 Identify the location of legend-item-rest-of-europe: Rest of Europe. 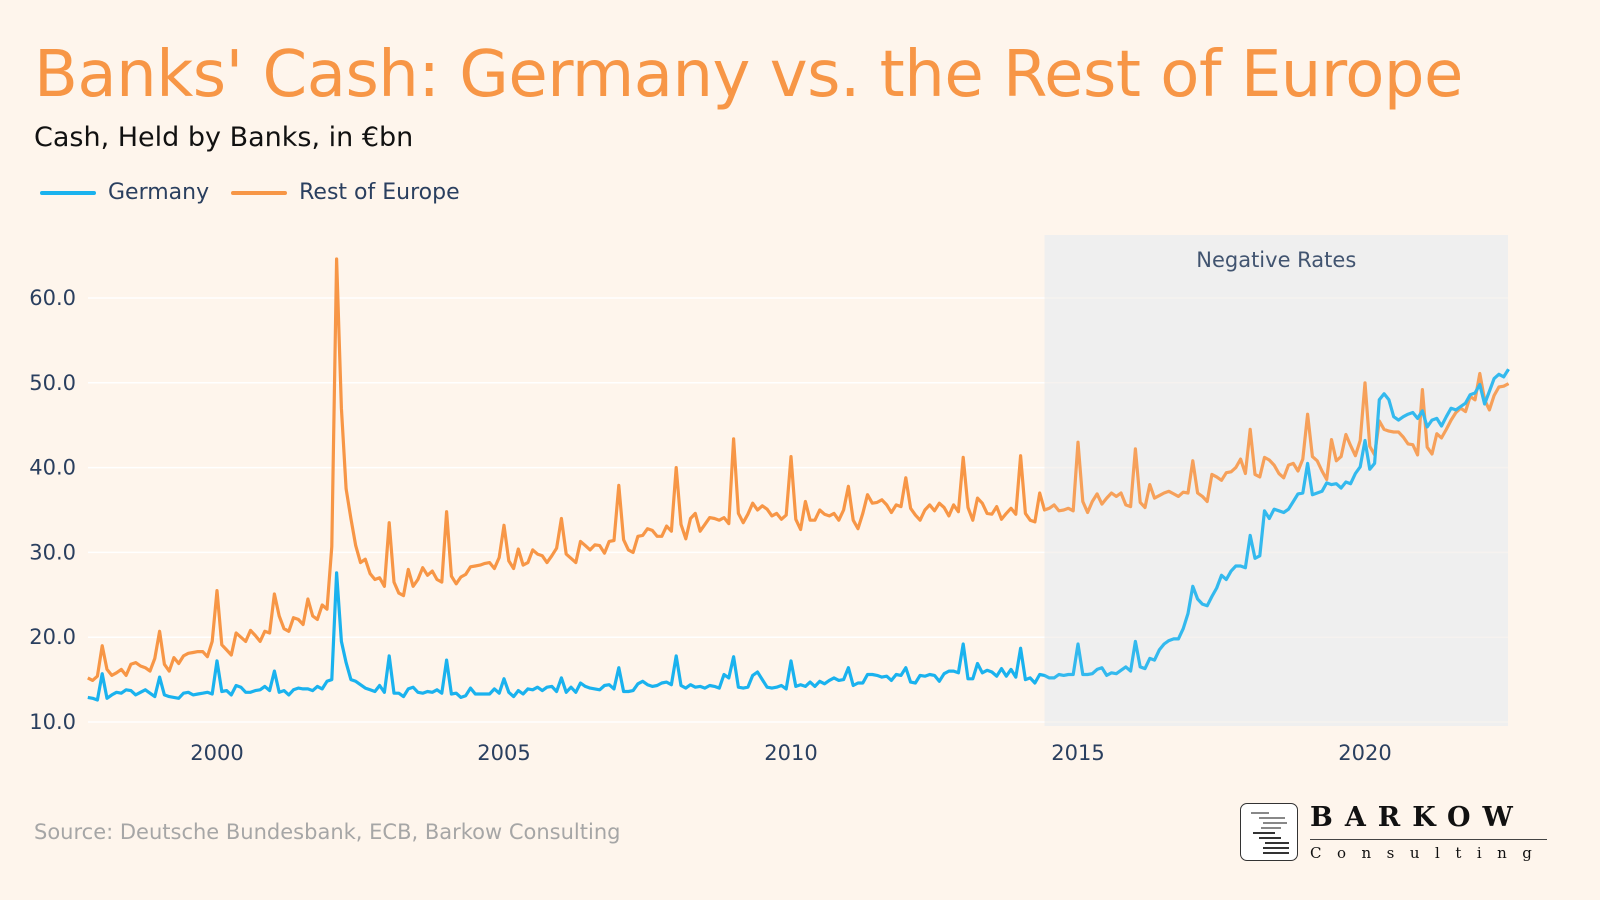
(345, 192).